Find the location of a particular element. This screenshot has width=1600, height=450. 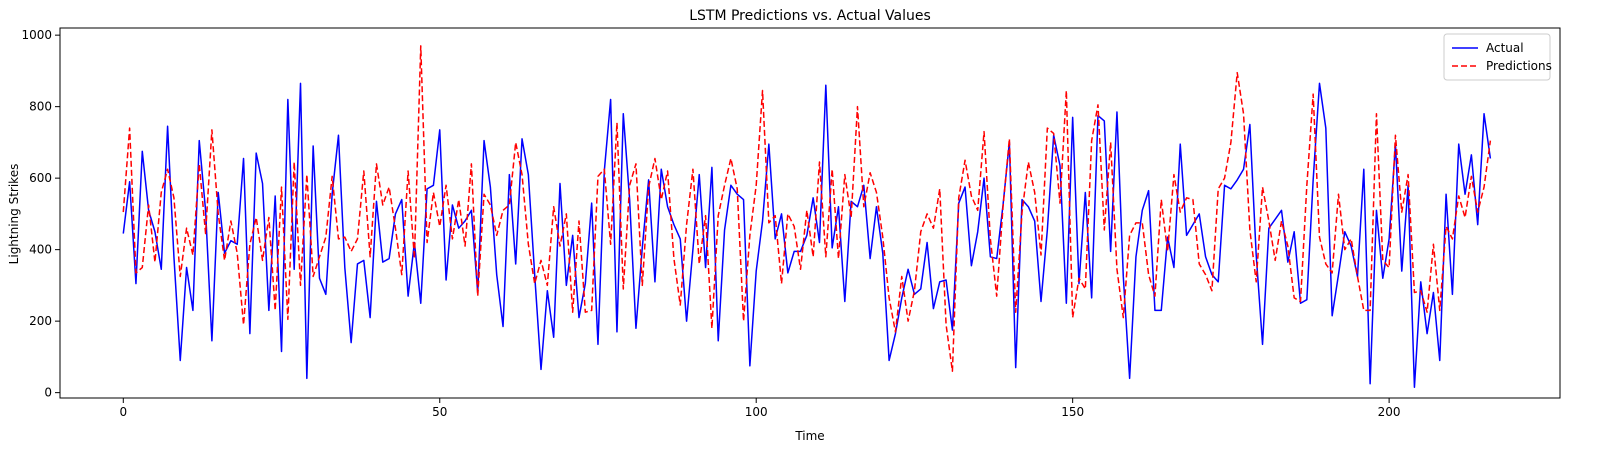

x-tick-label: 200 is located at coordinates (1389, 412).